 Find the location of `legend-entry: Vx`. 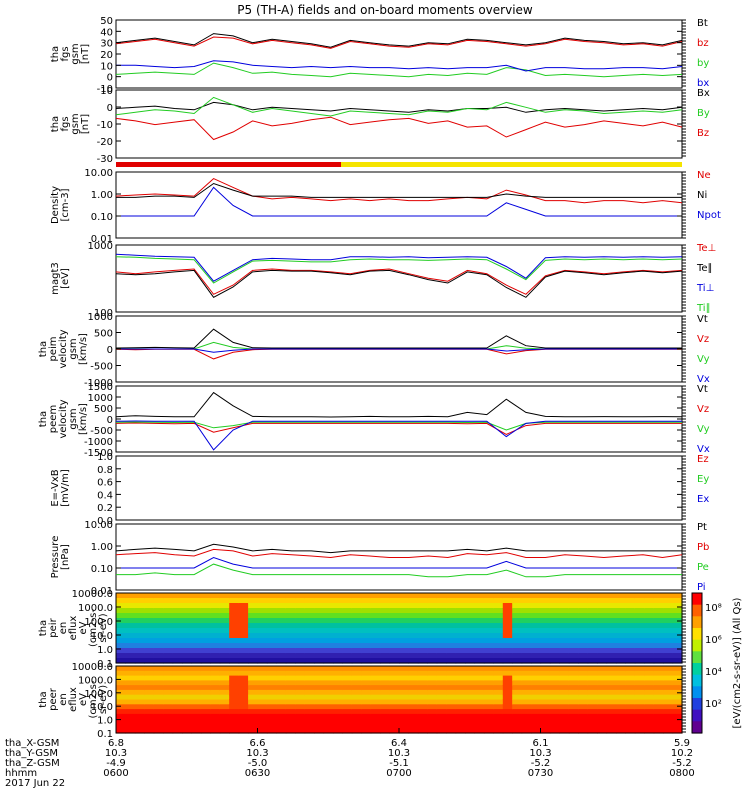

legend-entry: Vx is located at coordinates (703, 379).